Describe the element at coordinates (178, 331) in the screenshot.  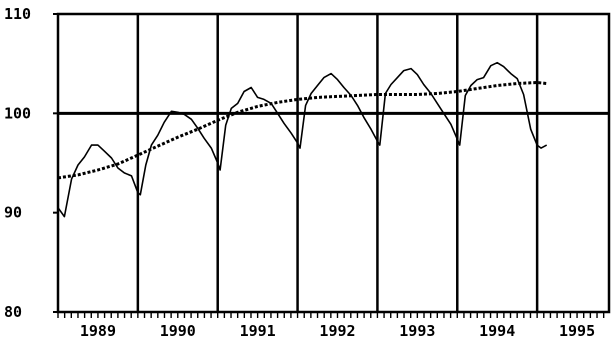
I see `x-tick-label: 1990` at that location.